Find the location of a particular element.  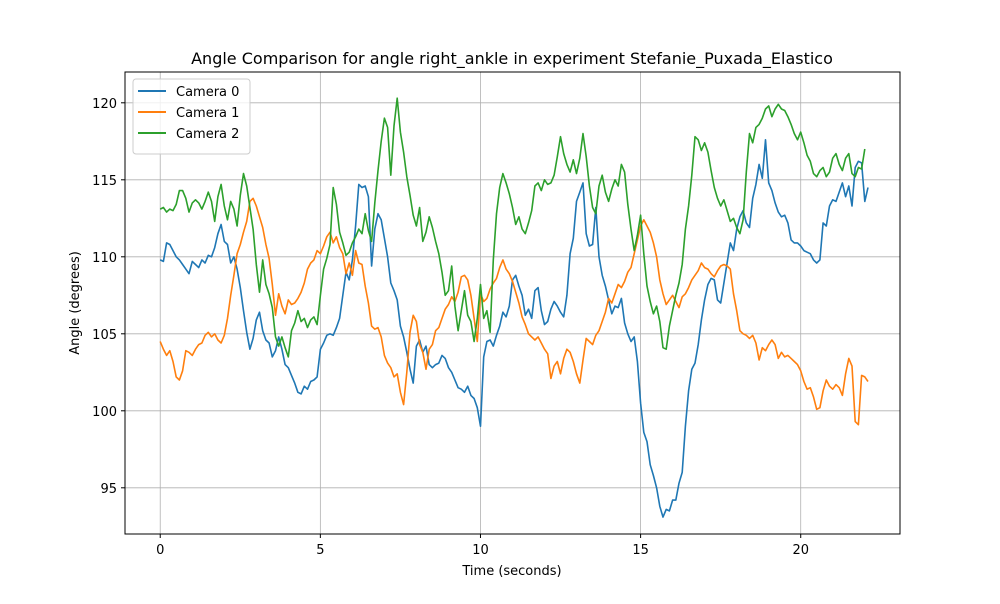

y-tick-label: 95 is located at coordinates (108, 489).